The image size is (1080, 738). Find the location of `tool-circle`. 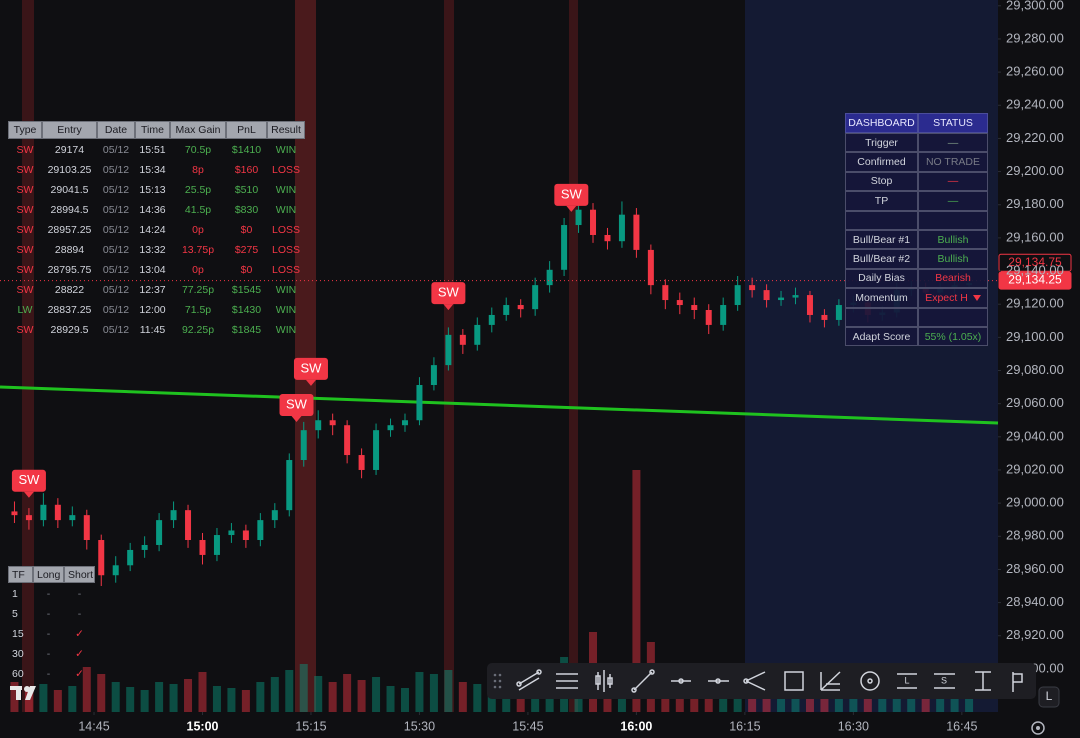

tool-circle is located at coordinates (870, 681).